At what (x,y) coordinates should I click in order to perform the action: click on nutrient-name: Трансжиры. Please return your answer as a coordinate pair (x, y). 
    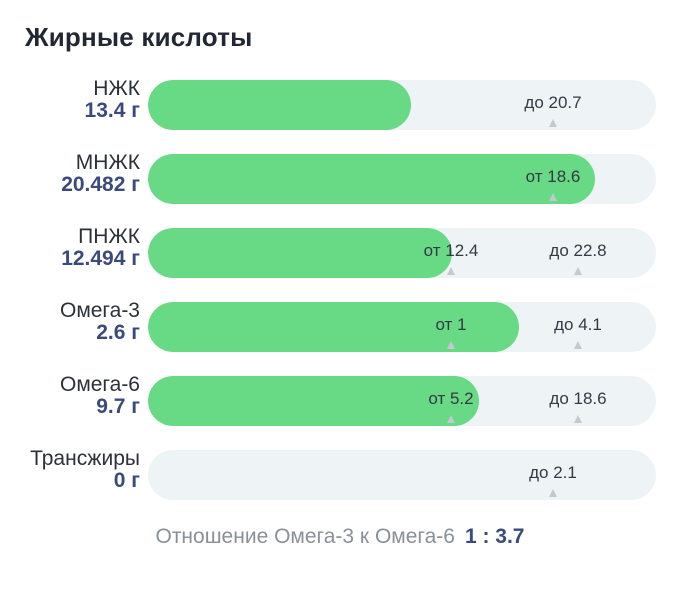
    Looking at the image, I should click on (85, 458).